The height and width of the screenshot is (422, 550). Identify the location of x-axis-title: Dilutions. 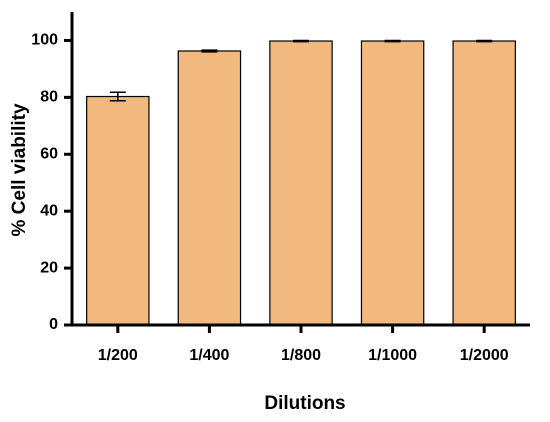
(304, 403).